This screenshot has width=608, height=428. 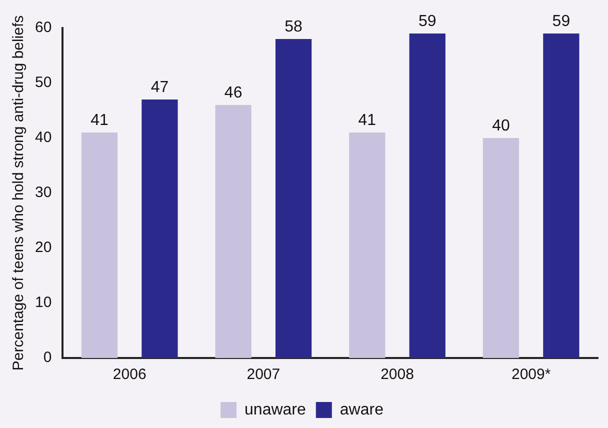 What do you see at coordinates (293, 27) in the screenshot?
I see `data-label: 58` at bounding box center [293, 27].